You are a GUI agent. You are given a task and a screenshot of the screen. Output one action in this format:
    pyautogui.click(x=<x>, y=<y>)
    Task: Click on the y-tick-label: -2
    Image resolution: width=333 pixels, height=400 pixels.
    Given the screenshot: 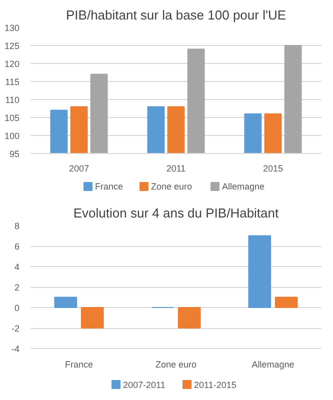 What is the action you would take?
    pyautogui.click(x=16, y=329)
    